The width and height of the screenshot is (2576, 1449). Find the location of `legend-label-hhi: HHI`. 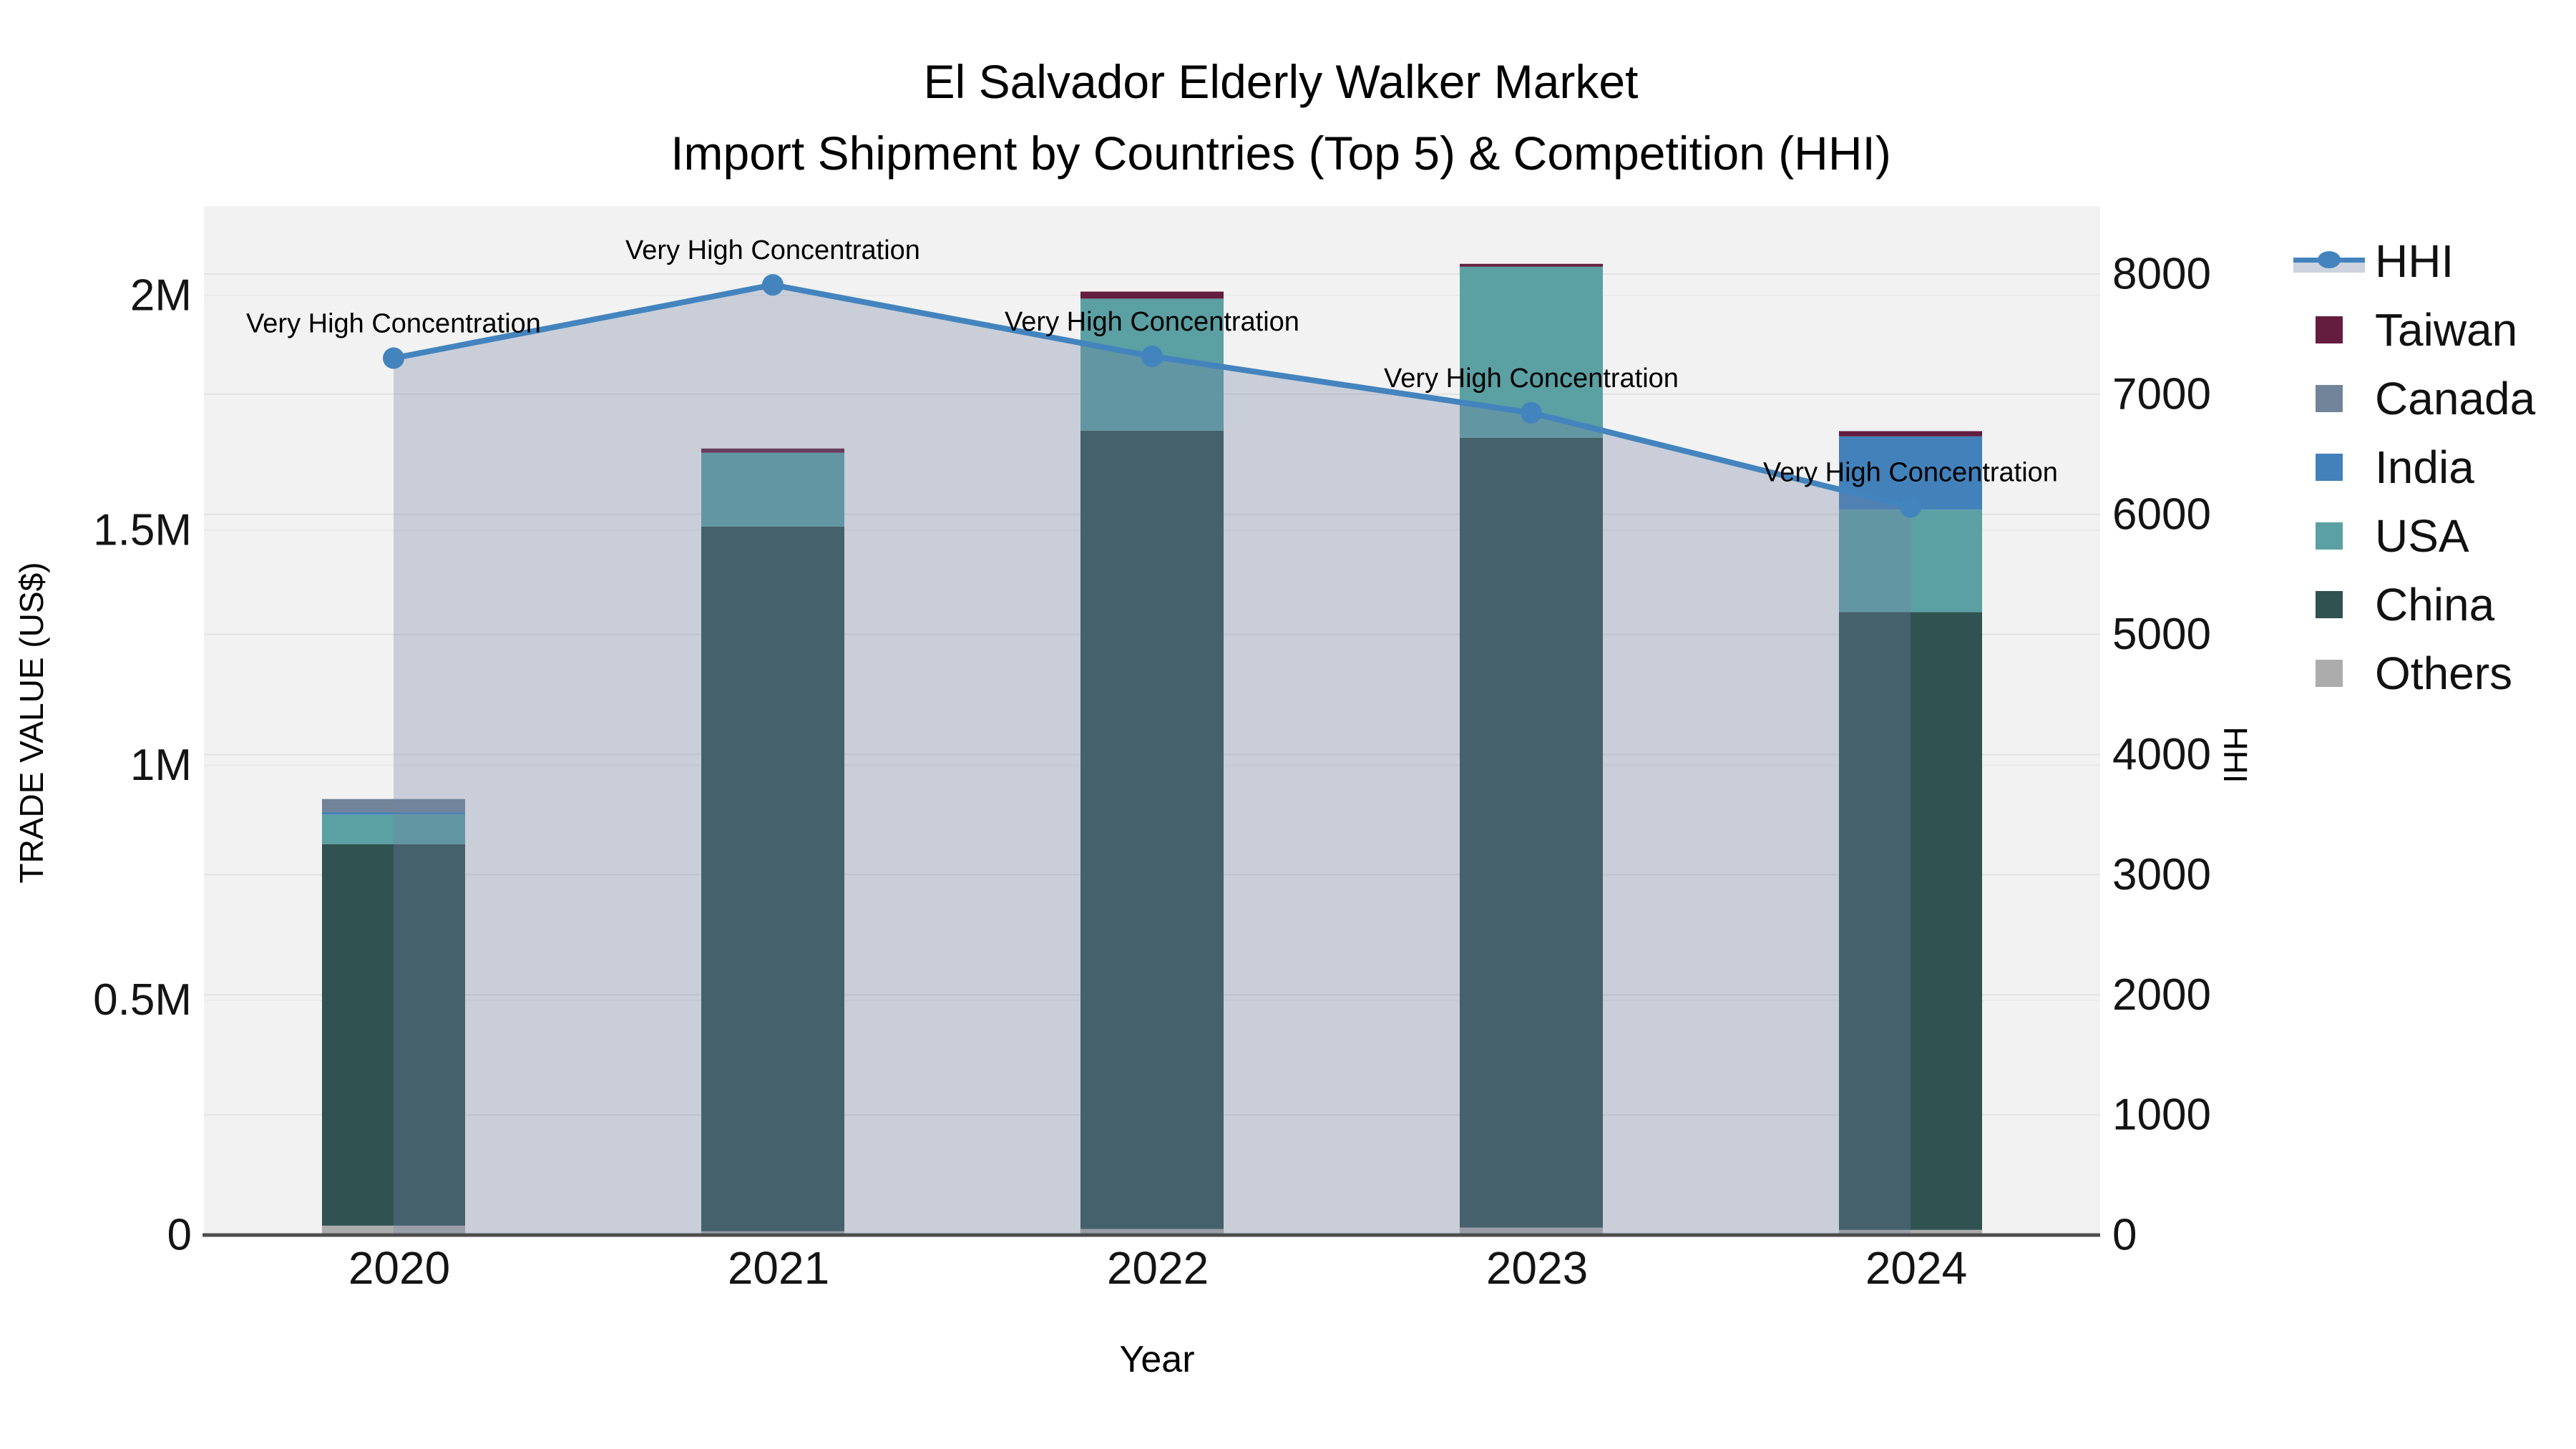

legend-label-hhi: HHI is located at coordinates (2414, 261).